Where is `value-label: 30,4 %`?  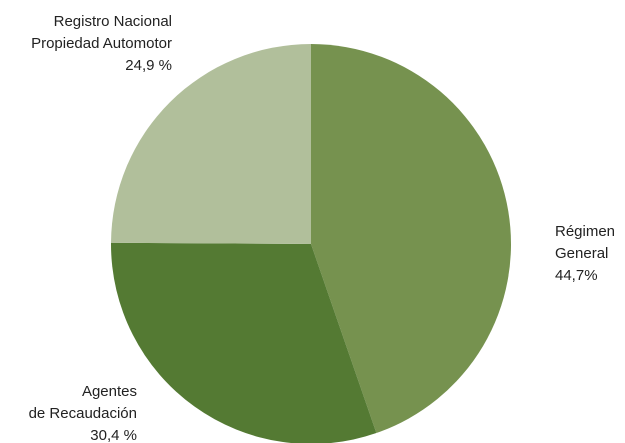 value-label: 30,4 % is located at coordinates (113, 435).